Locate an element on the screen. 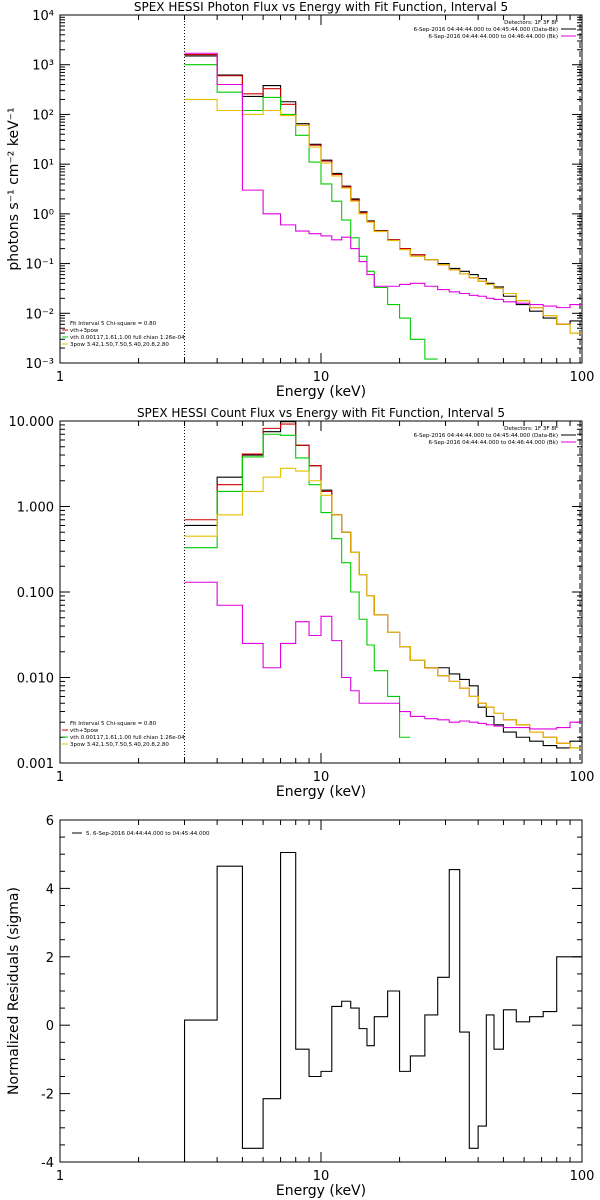 This screenshot has width=600, height=1200. y-tick-label: 0.010 is located at coordinates (35, 679).